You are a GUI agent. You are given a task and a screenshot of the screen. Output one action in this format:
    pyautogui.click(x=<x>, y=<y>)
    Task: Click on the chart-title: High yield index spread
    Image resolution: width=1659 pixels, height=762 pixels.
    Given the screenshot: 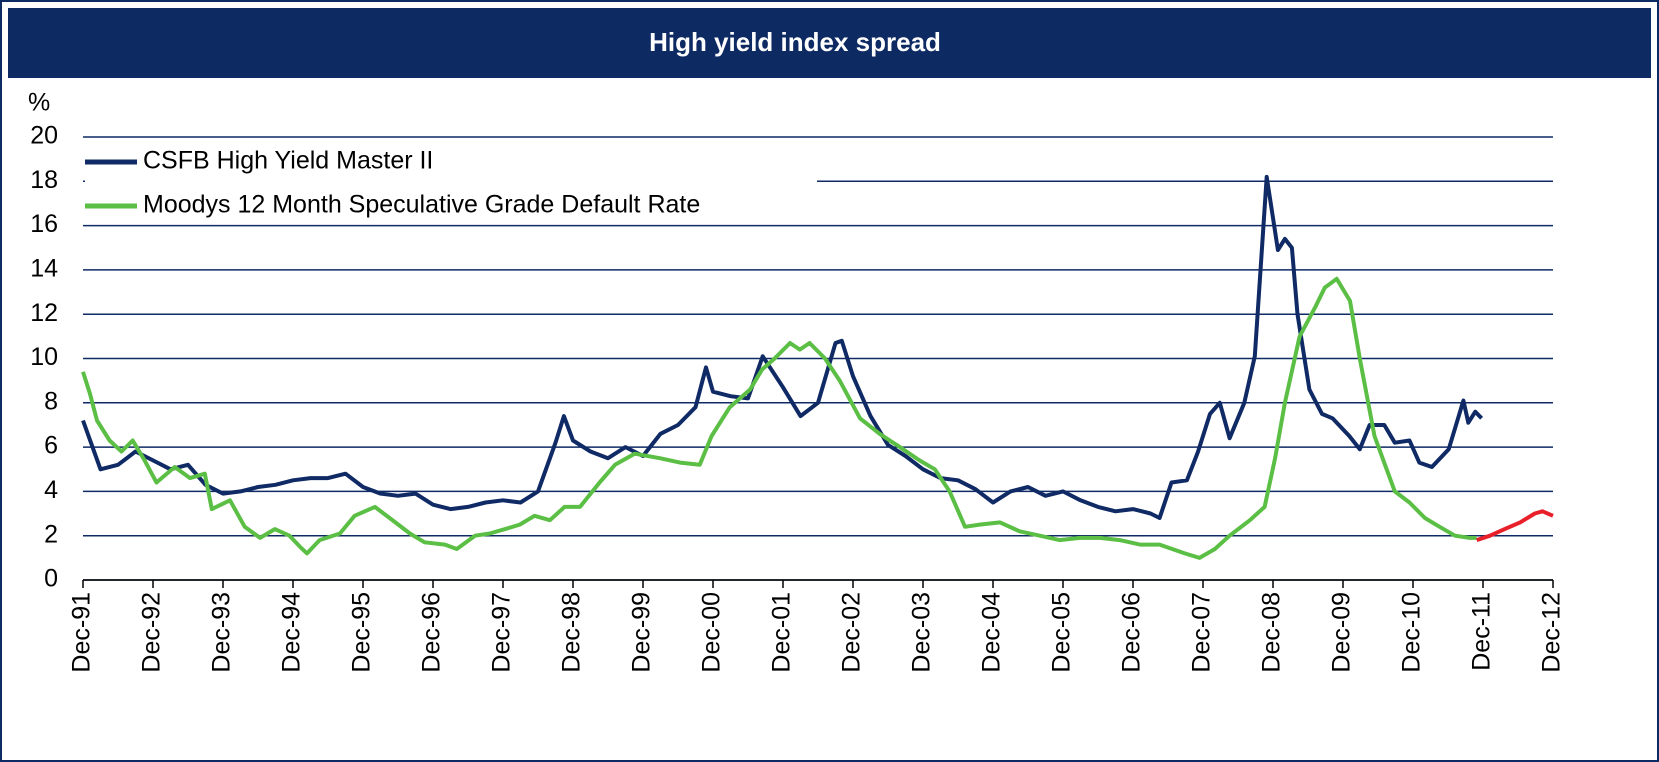 What is the action you would take?
    pyautogui.click(x=795, y=42)
    